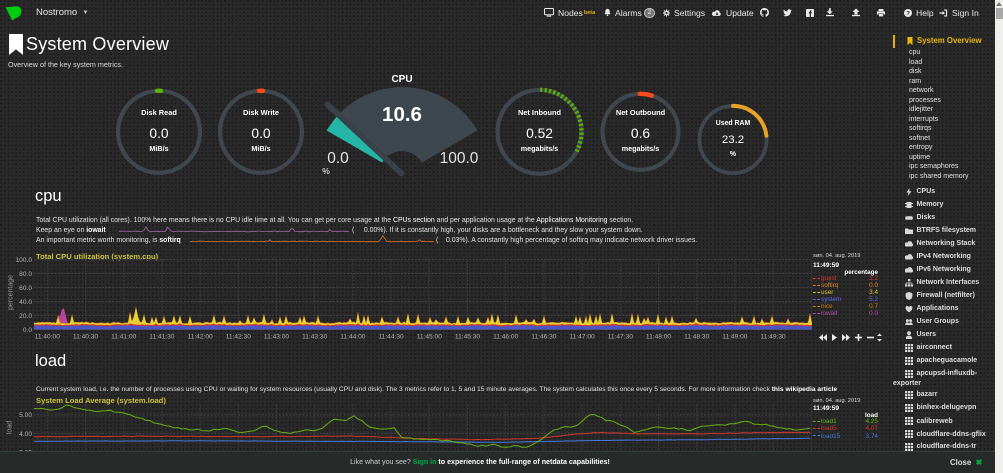 This screenshot has width=1003, height=473. Describe the element at coordinates (25, 302) in the screenshot. I see `svg-text: 40.0` at that location.